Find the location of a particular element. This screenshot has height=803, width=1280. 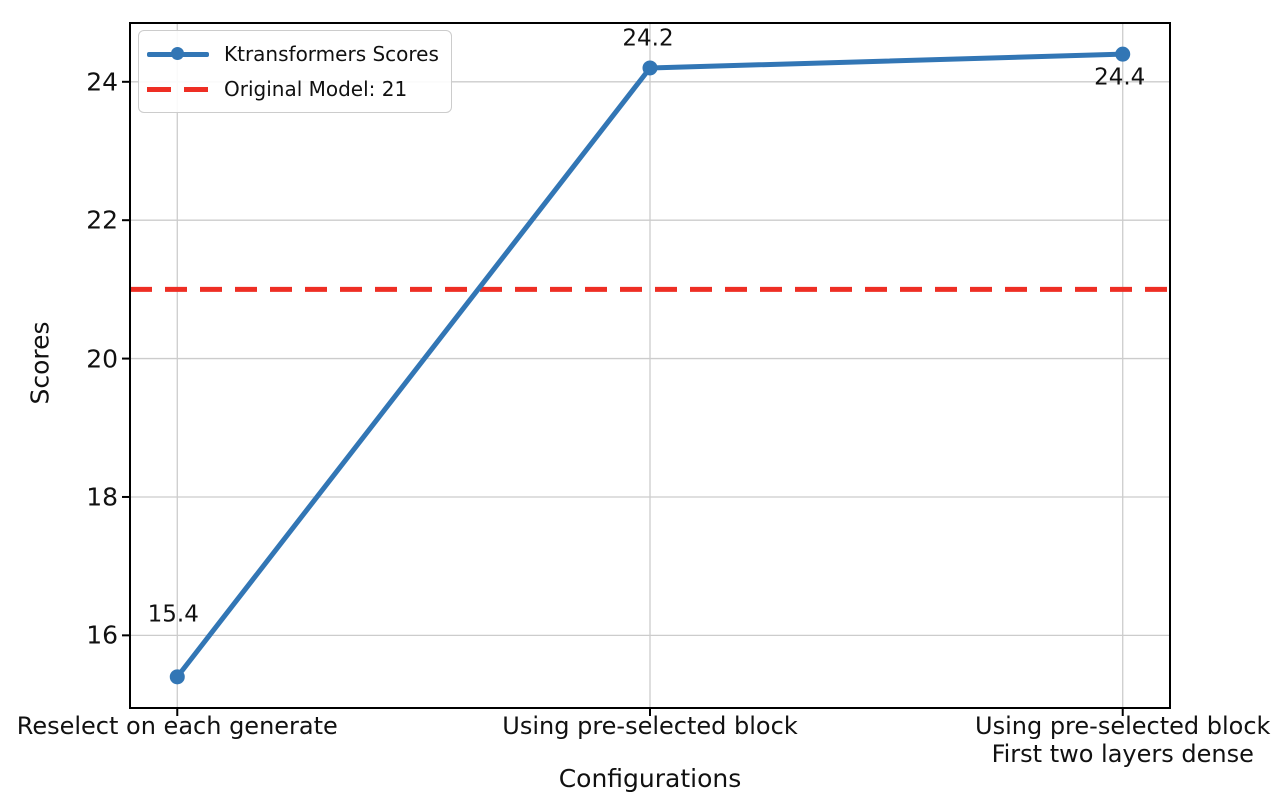

y-axis-title: Scores is located at coordinates (40, 363).